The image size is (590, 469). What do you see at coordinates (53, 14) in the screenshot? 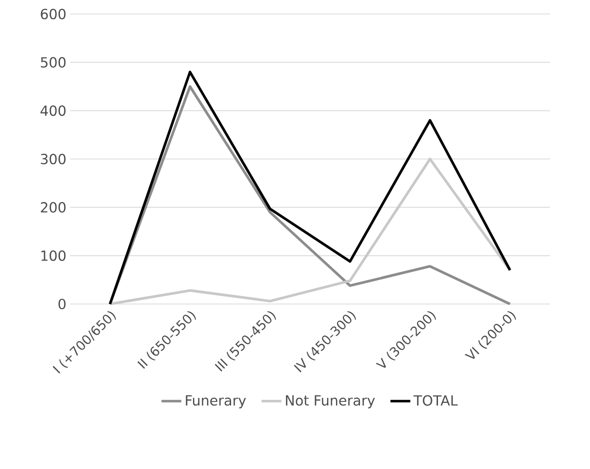
I see `y-tick-label: 600` at bounding box center [53, 14].